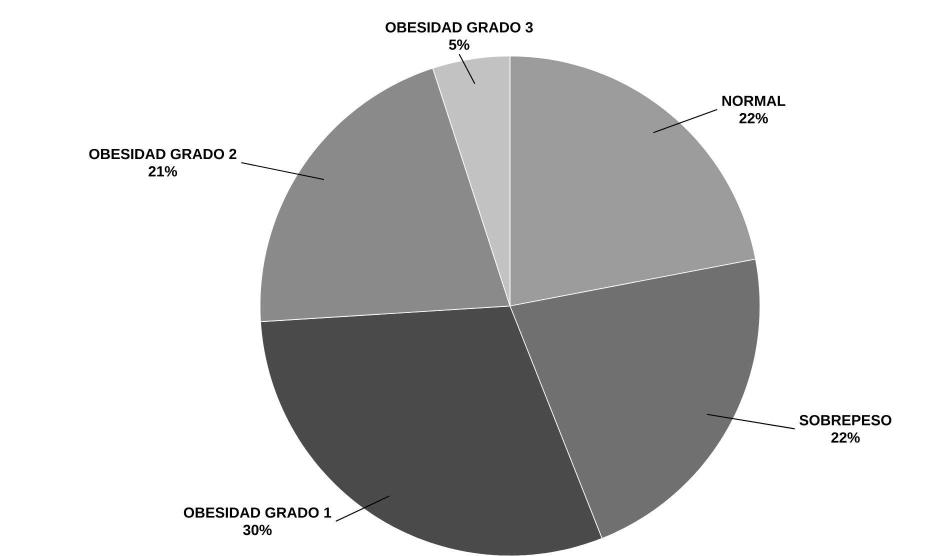  Describe the element at coordinates (459, 27) in the screenshot. I see `slice-label: OBESIDAD GRADO 3` at that location.